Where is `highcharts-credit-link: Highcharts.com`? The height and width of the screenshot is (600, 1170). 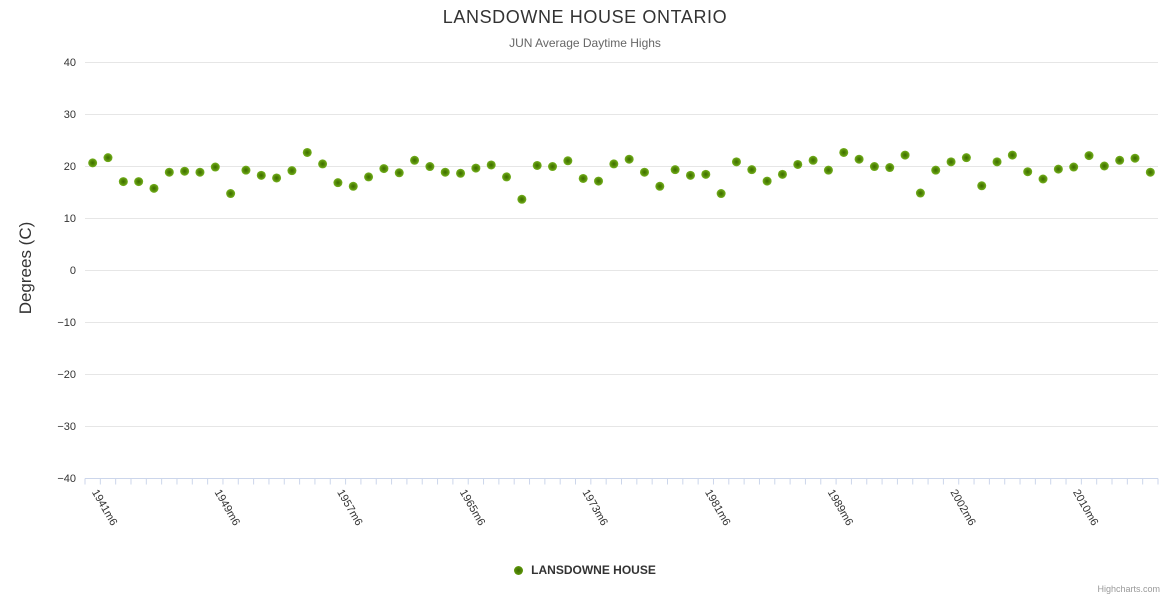
highcharts-credit-link: Highcharts.com is located at coordinates (1128, 589).